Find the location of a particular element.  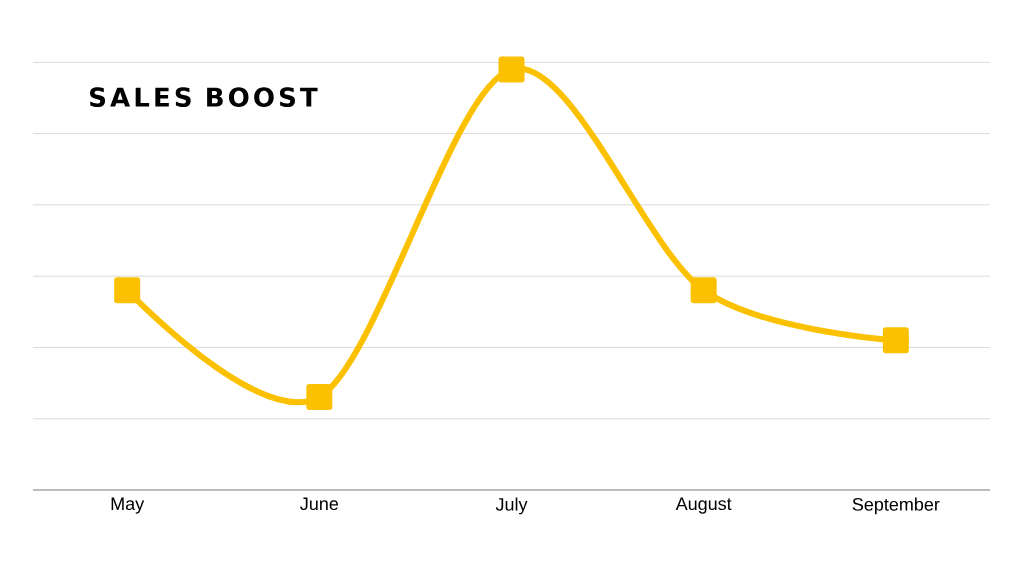

text: SALES BOOST is located at coordinates (204, 97).